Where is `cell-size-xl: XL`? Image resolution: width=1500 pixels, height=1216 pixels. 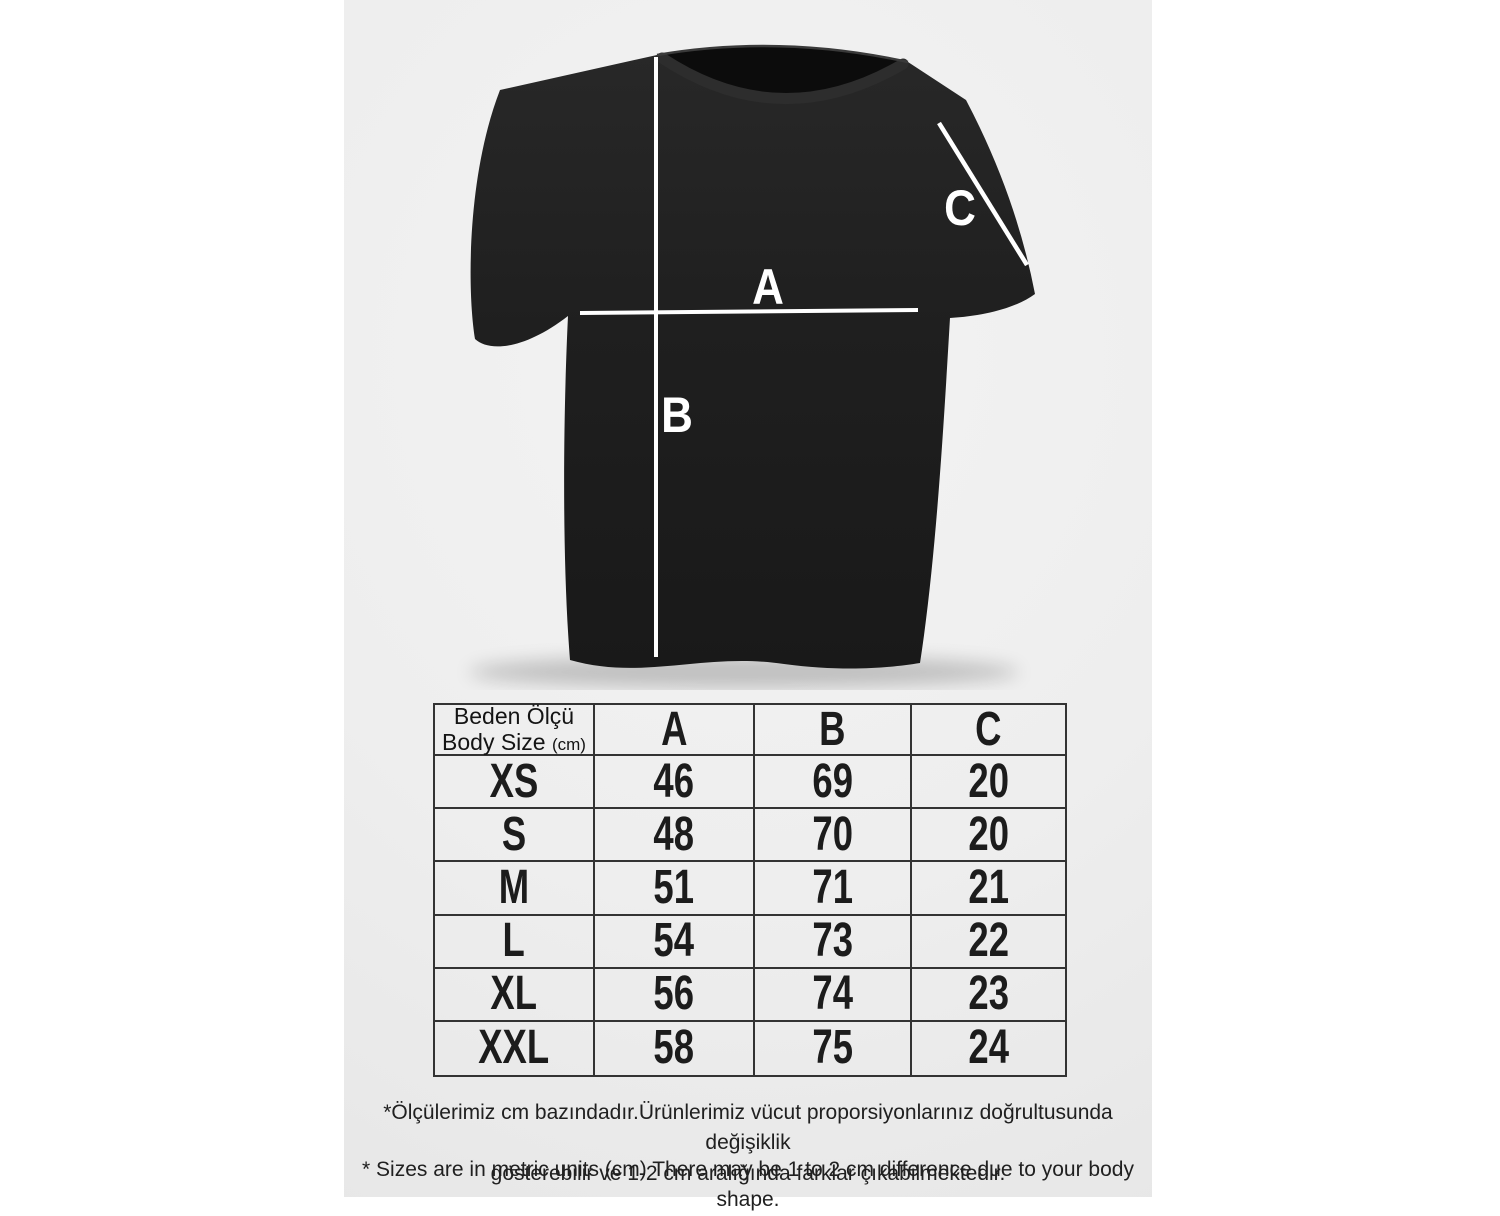 cell-size-xl: XL is located at coordinates (515, 995).